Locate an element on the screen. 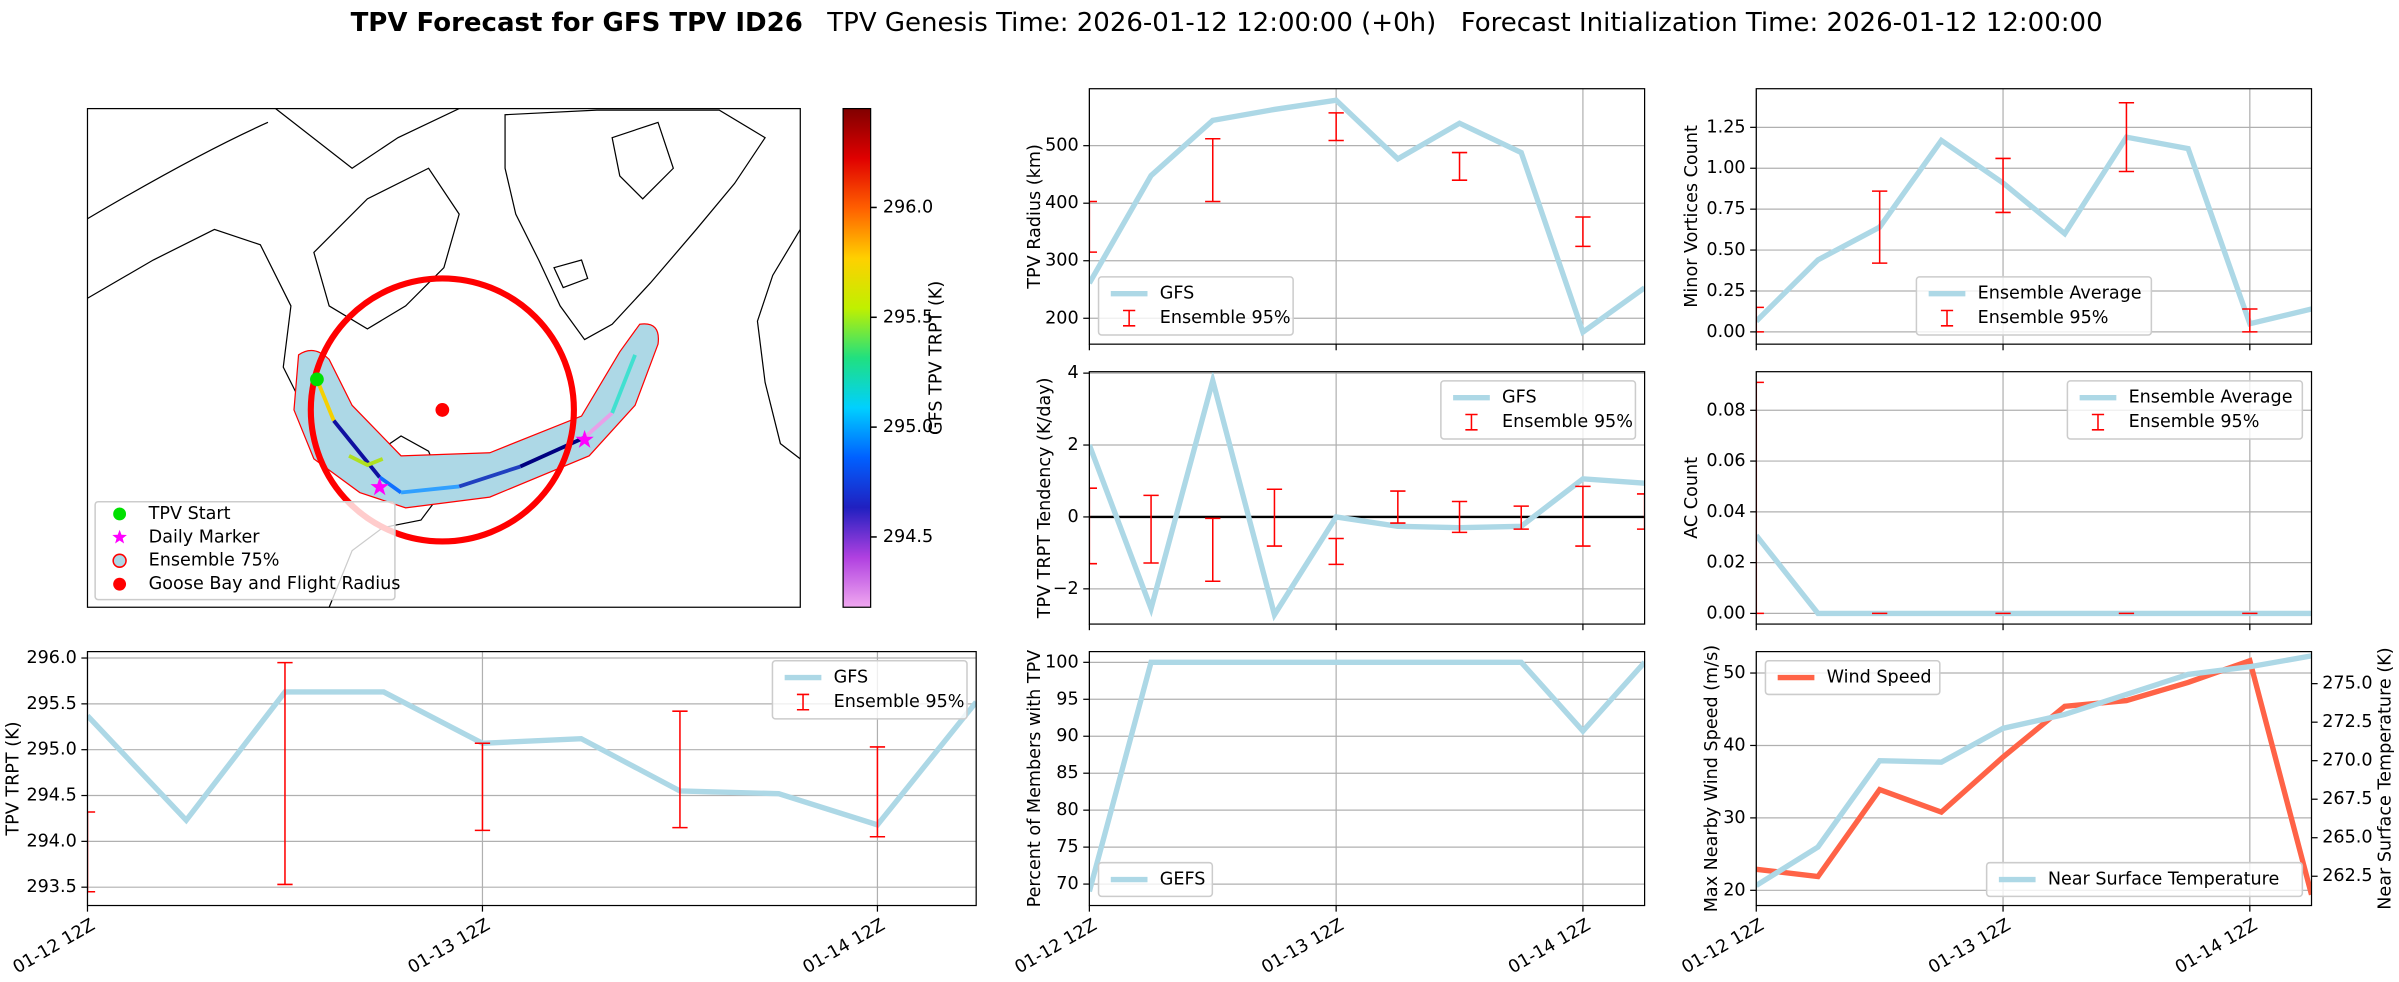  y-tick-label: 296.0 is located at coordinates (51, 658).